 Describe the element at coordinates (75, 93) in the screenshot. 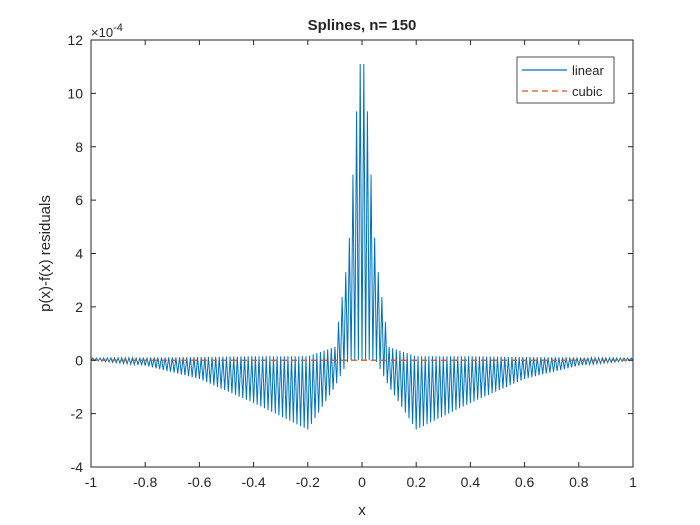

I see `y-tick-label: 10` at that location.